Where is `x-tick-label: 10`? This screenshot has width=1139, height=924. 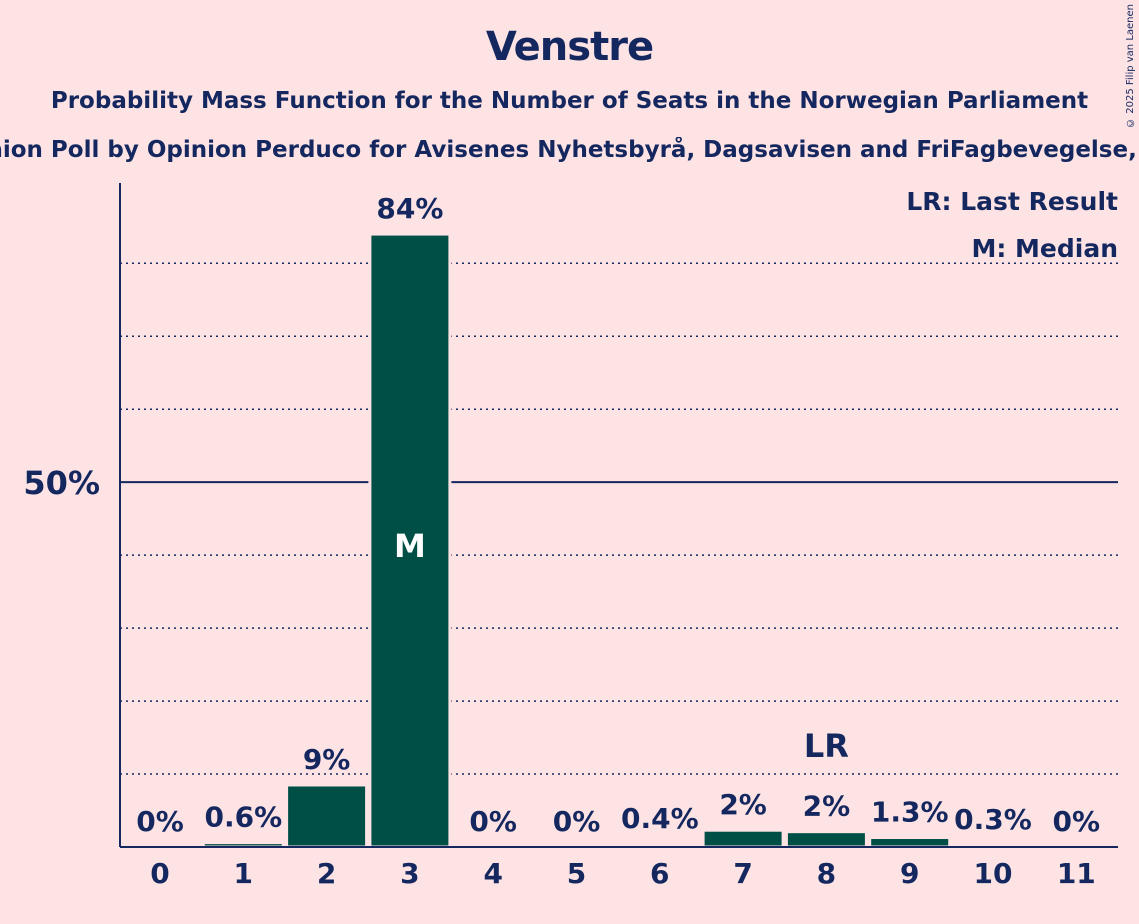
x-tick-label: 10 is located at coordinates (993, 873).